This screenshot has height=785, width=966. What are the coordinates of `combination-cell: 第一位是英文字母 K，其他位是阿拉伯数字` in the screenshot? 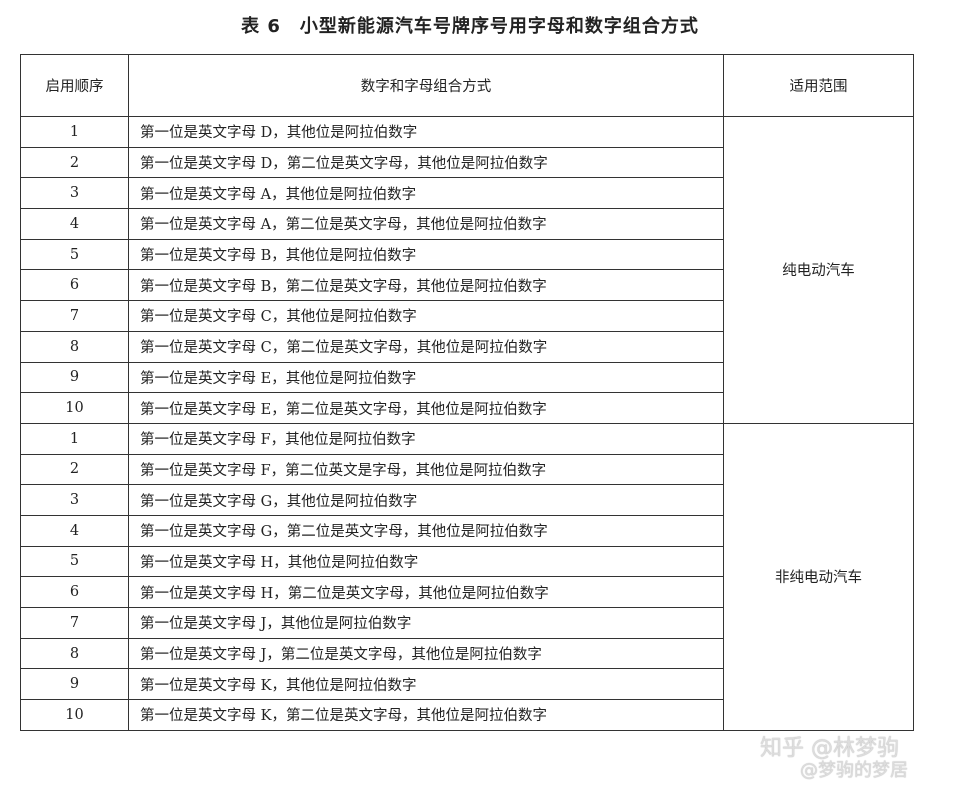 It's located at (426, 684).